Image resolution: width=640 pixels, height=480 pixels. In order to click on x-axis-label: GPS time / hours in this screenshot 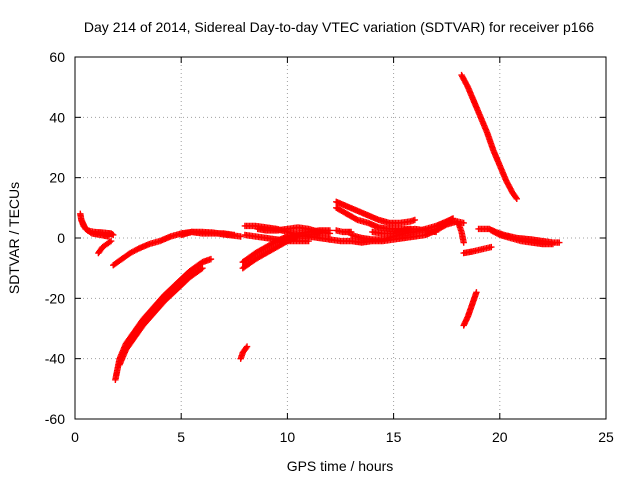, I will do `click(340, 466)`.